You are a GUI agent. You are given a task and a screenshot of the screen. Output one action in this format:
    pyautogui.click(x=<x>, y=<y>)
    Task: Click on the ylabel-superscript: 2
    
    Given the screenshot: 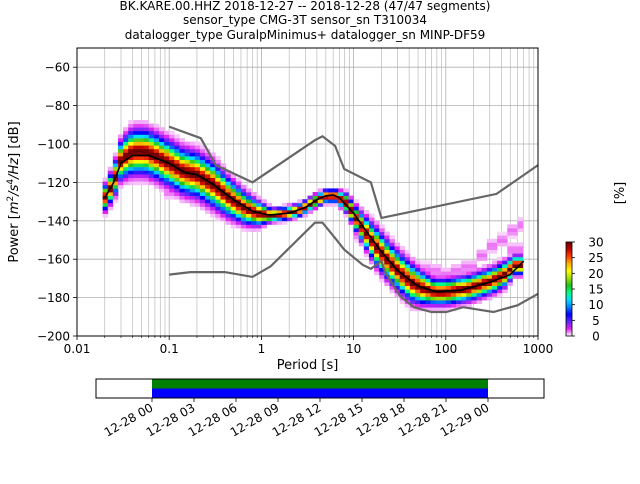 What is the action you would take?
    pyautogui.click(x=11, y=199)
    